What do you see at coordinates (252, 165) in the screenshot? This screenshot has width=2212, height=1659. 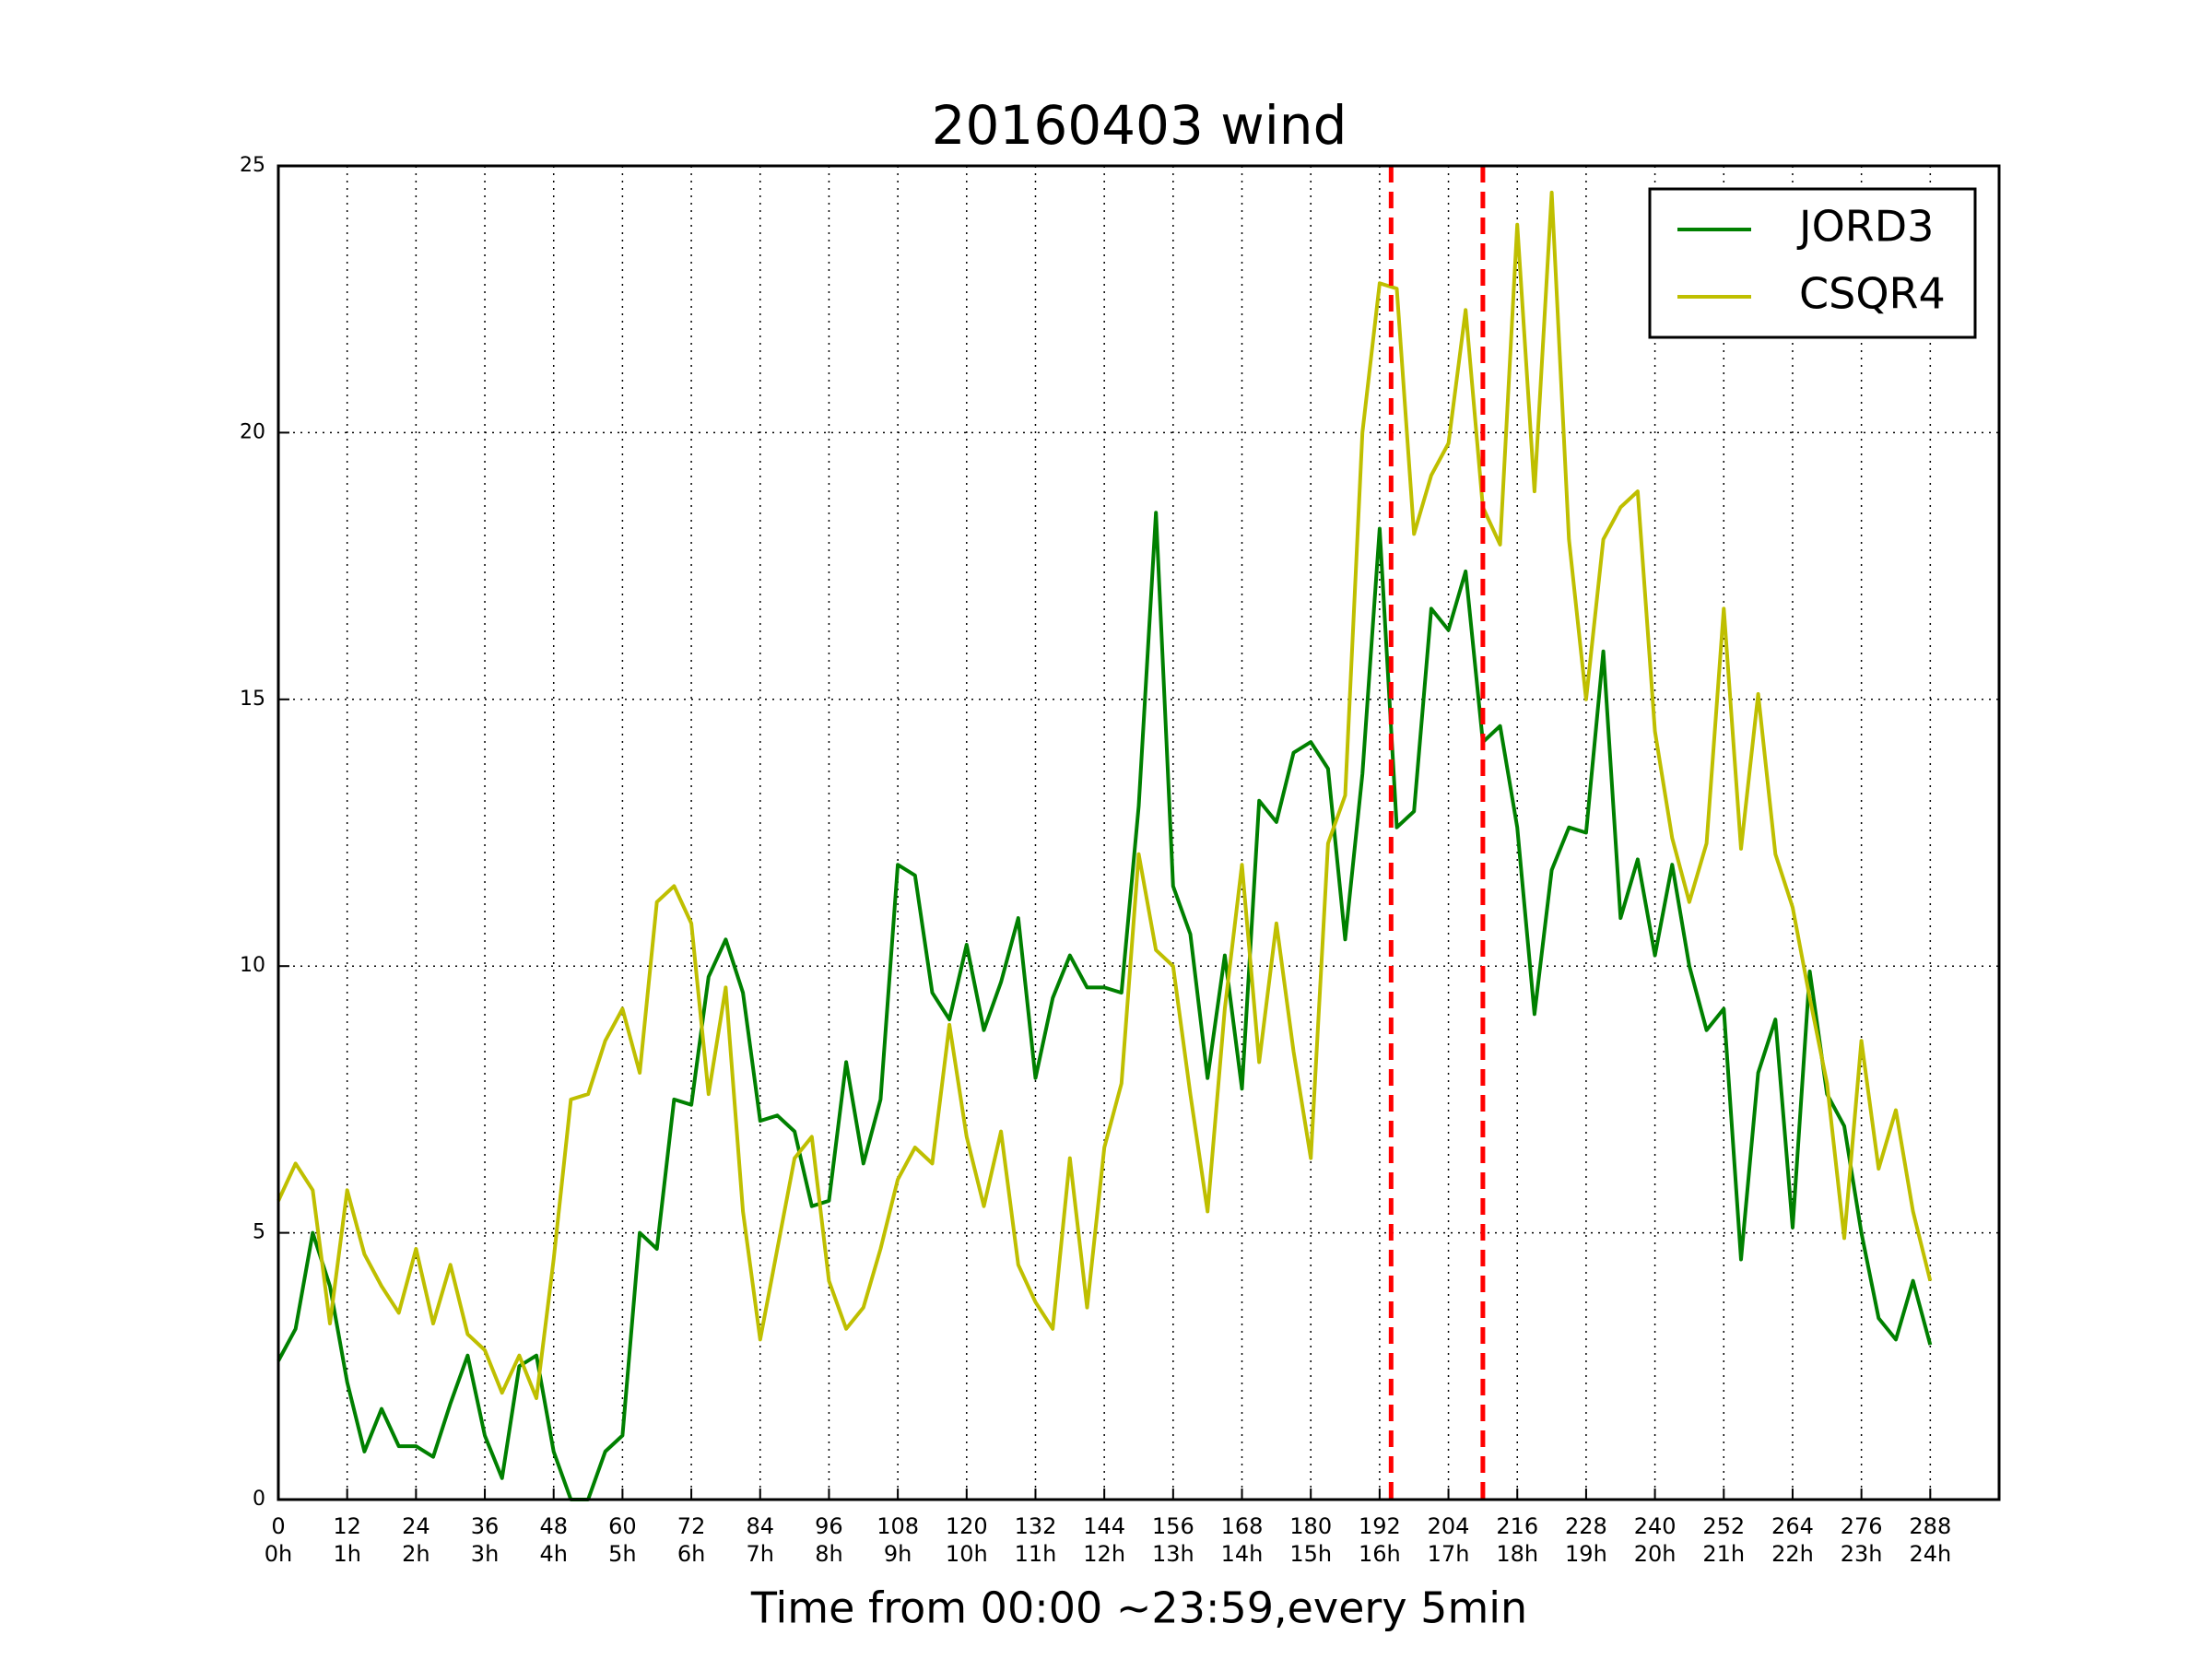 I see `y-tick-label: 25` at bounding box center [252, 165].